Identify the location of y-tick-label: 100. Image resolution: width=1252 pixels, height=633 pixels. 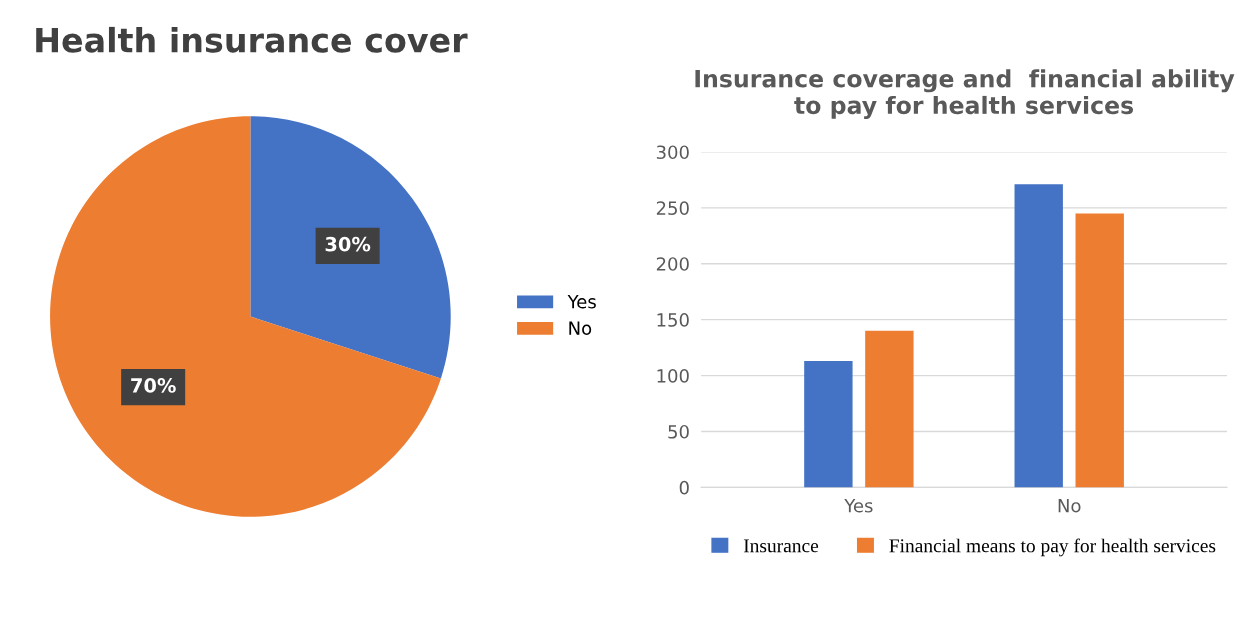
(673, 376).